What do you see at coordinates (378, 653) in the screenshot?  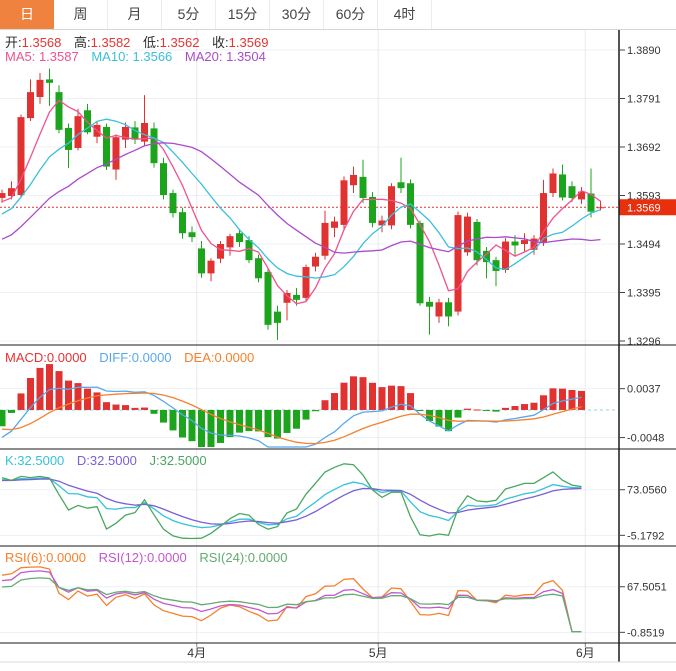 I see `svg-text: 5月` at bounding box center [378, 653].